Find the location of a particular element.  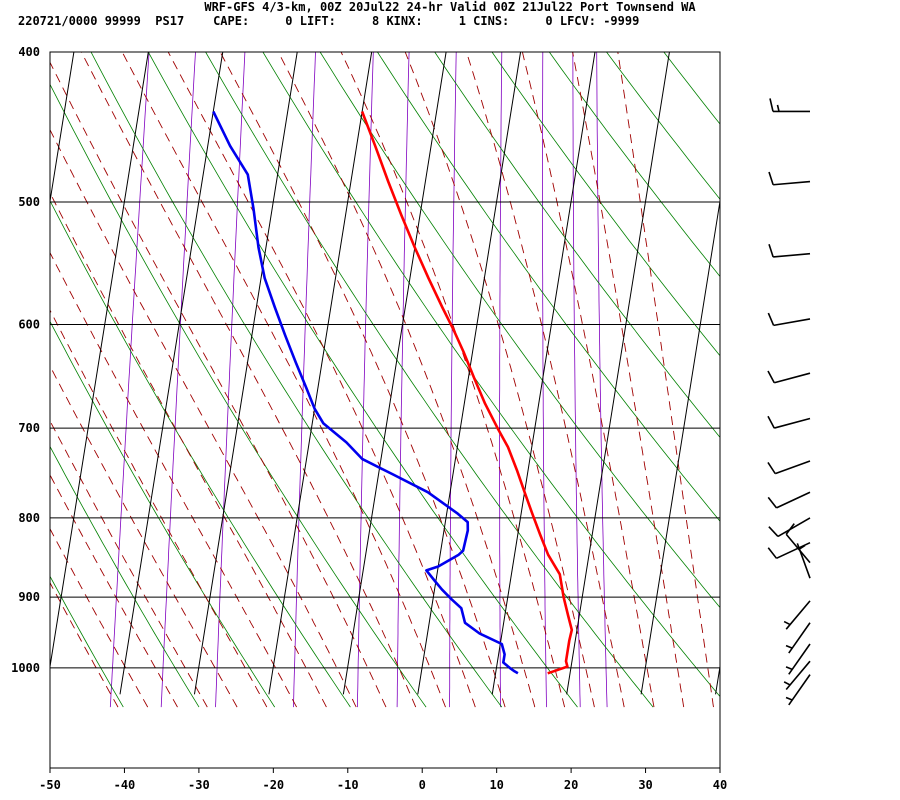

isotherm-line-extended is located at coordinates (62, 128).